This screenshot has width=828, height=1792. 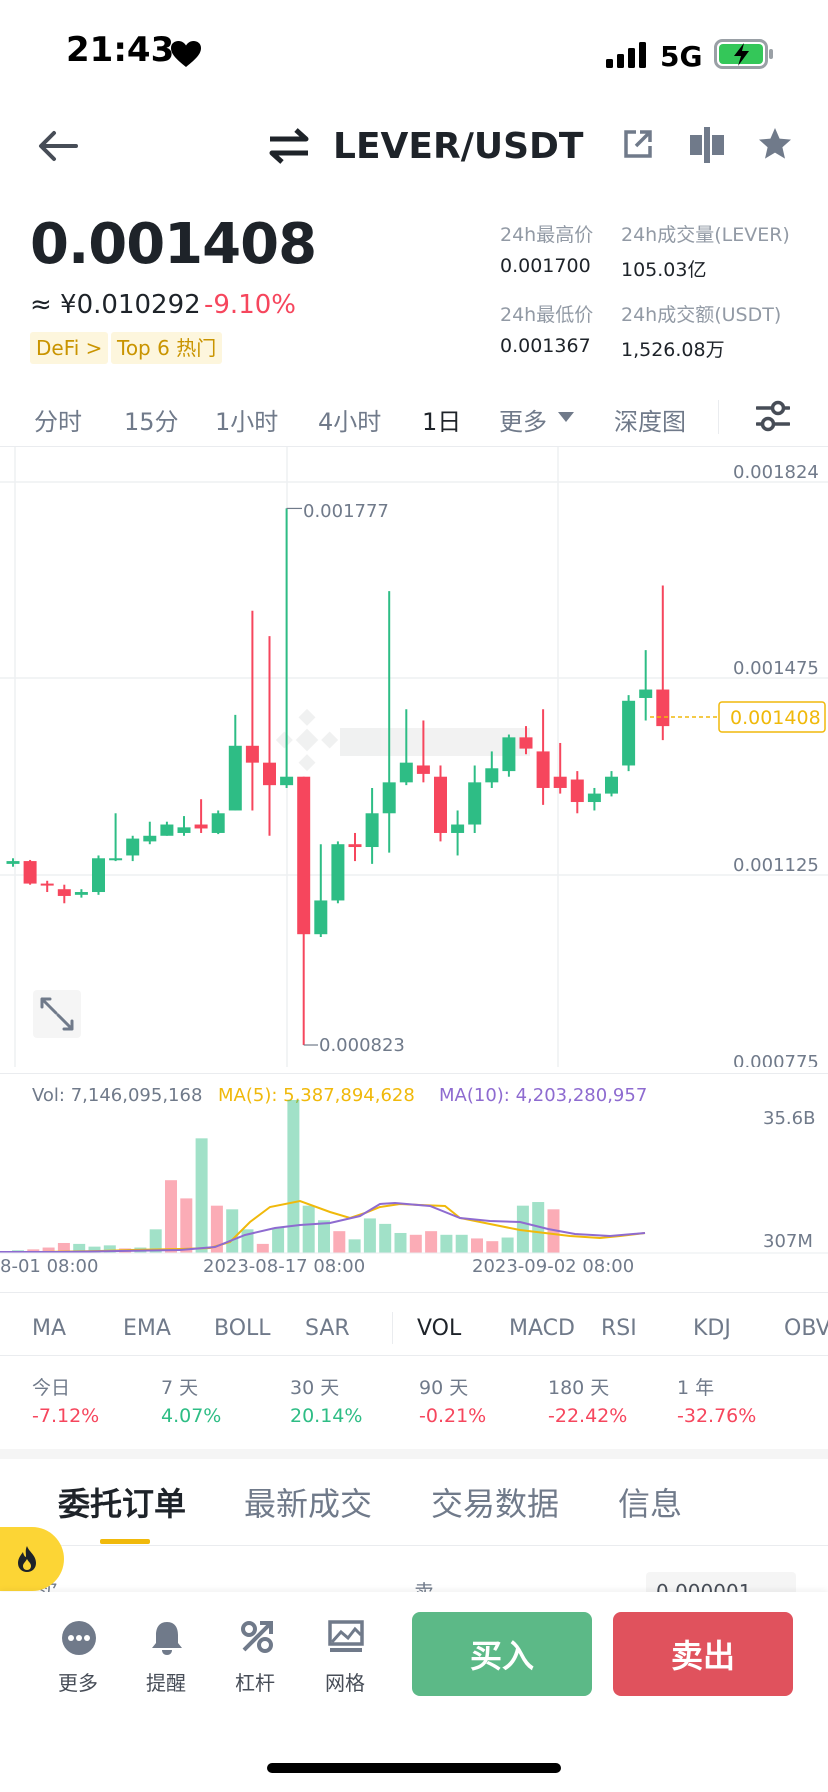 I want to click on network-label: 5G, so click(x=681, y=56).